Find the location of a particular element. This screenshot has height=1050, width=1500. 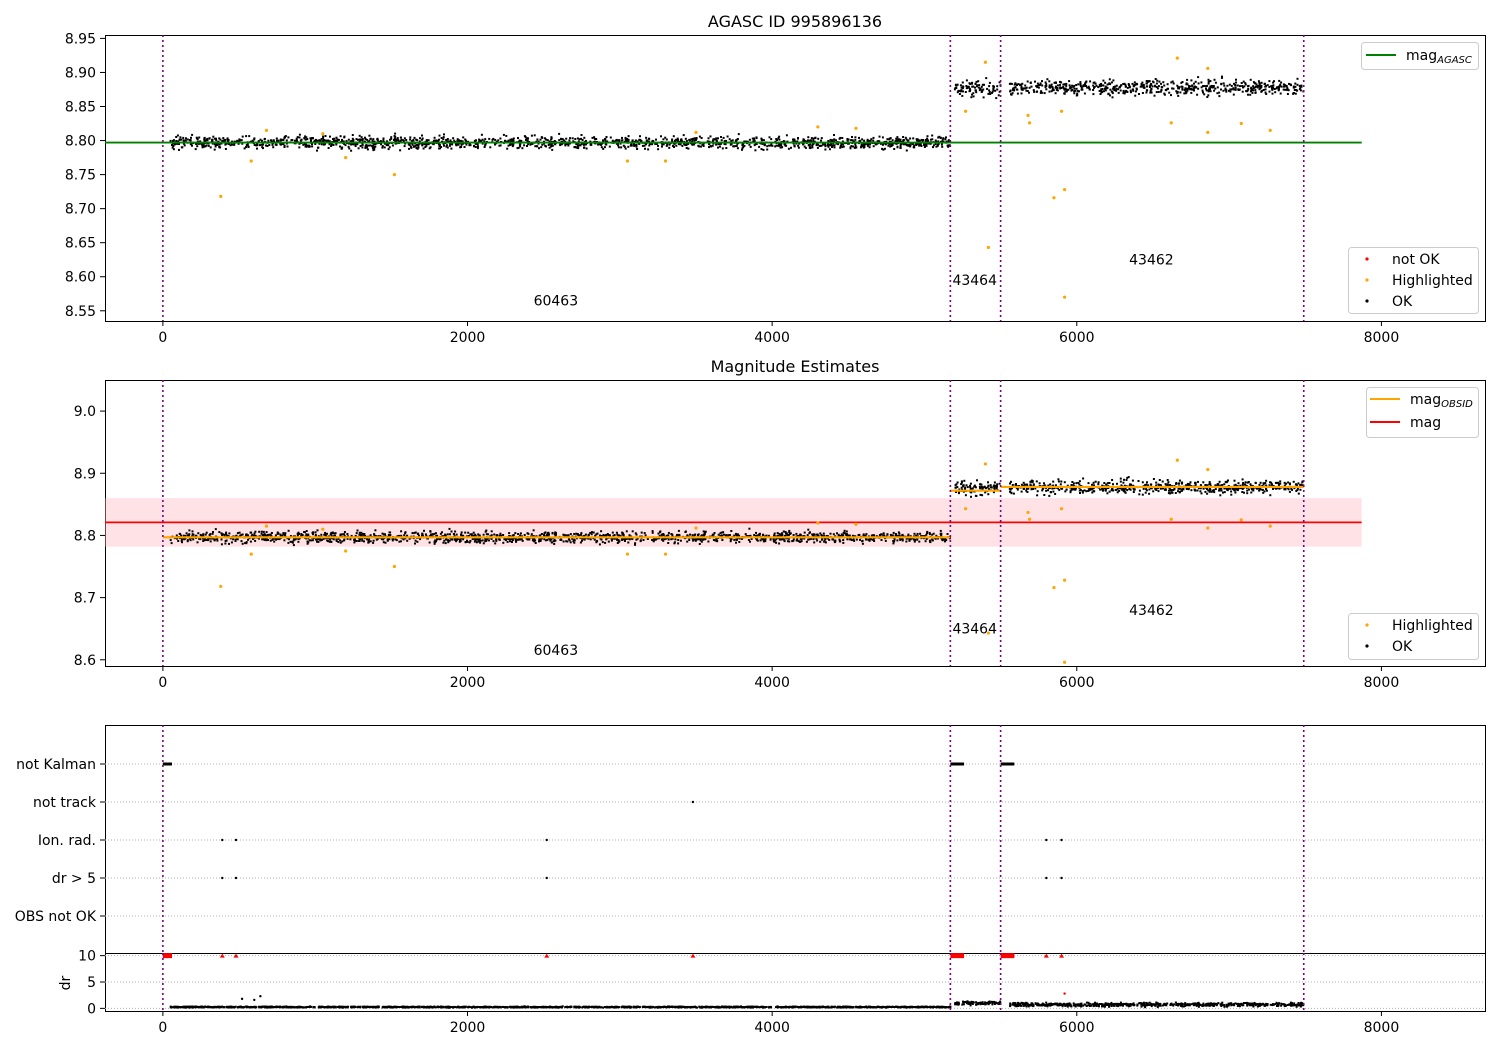

legend-highlighted-label-2: Highlighted is located at coordinates (1432, 626).